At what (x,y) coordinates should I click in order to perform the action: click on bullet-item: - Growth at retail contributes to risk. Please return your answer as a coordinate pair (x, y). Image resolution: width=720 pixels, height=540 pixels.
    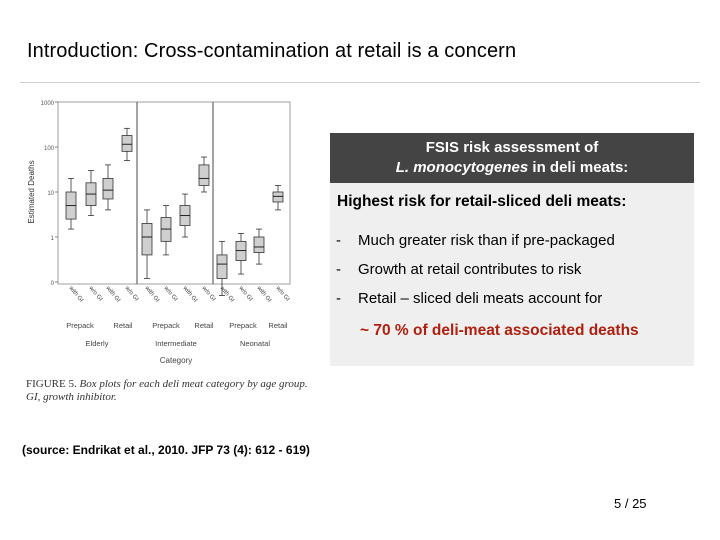
    Looking at the image, I should click on (458, 269).